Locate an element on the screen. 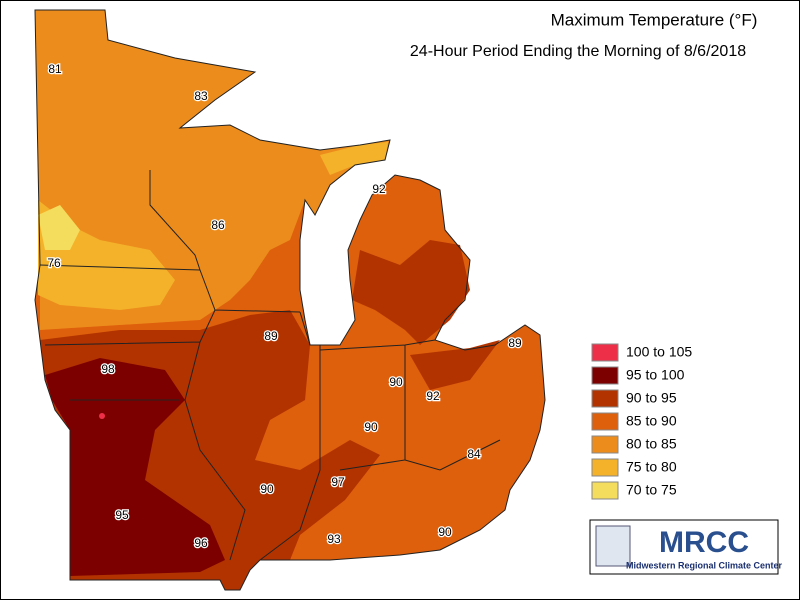  legend-label: 75 to 80 is located at coordinates (651, 467).